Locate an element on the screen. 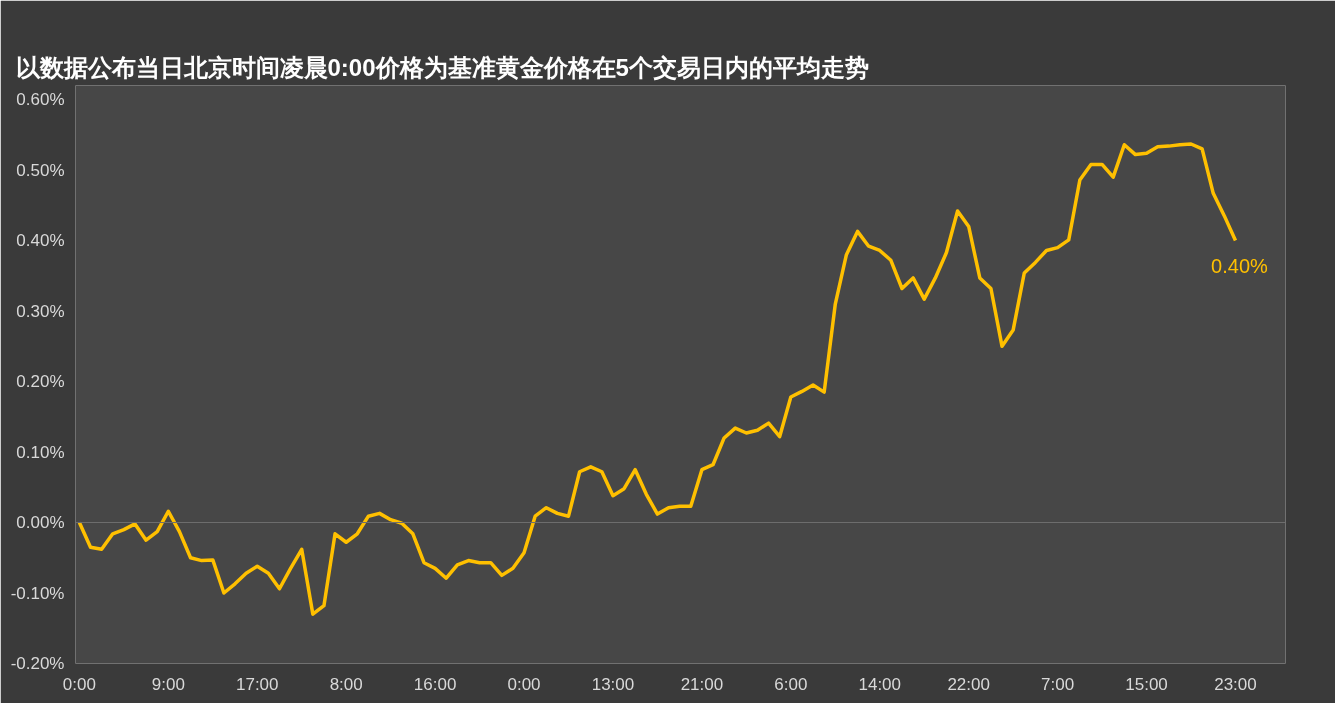 This screenshot has width=1335, height=703. y-tick-label: -0.10% is located at coordinates (37, 593).